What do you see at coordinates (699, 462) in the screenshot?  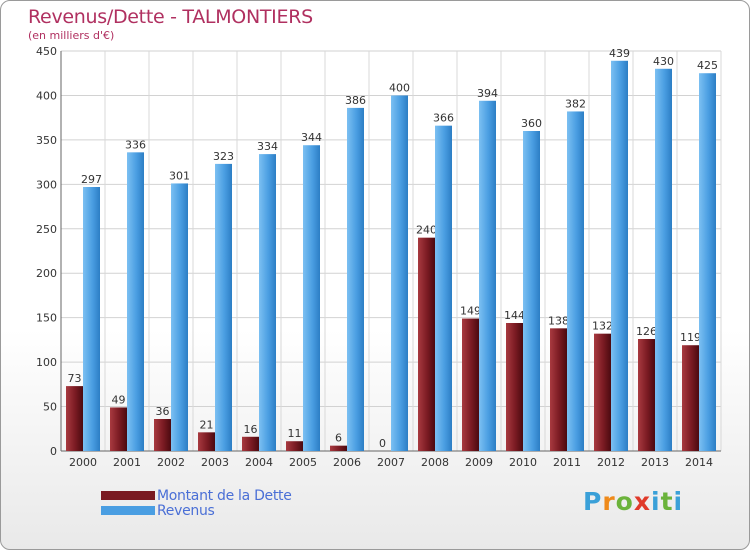 I see `x-tick-label: 2014` at bounding box center [699, 462].